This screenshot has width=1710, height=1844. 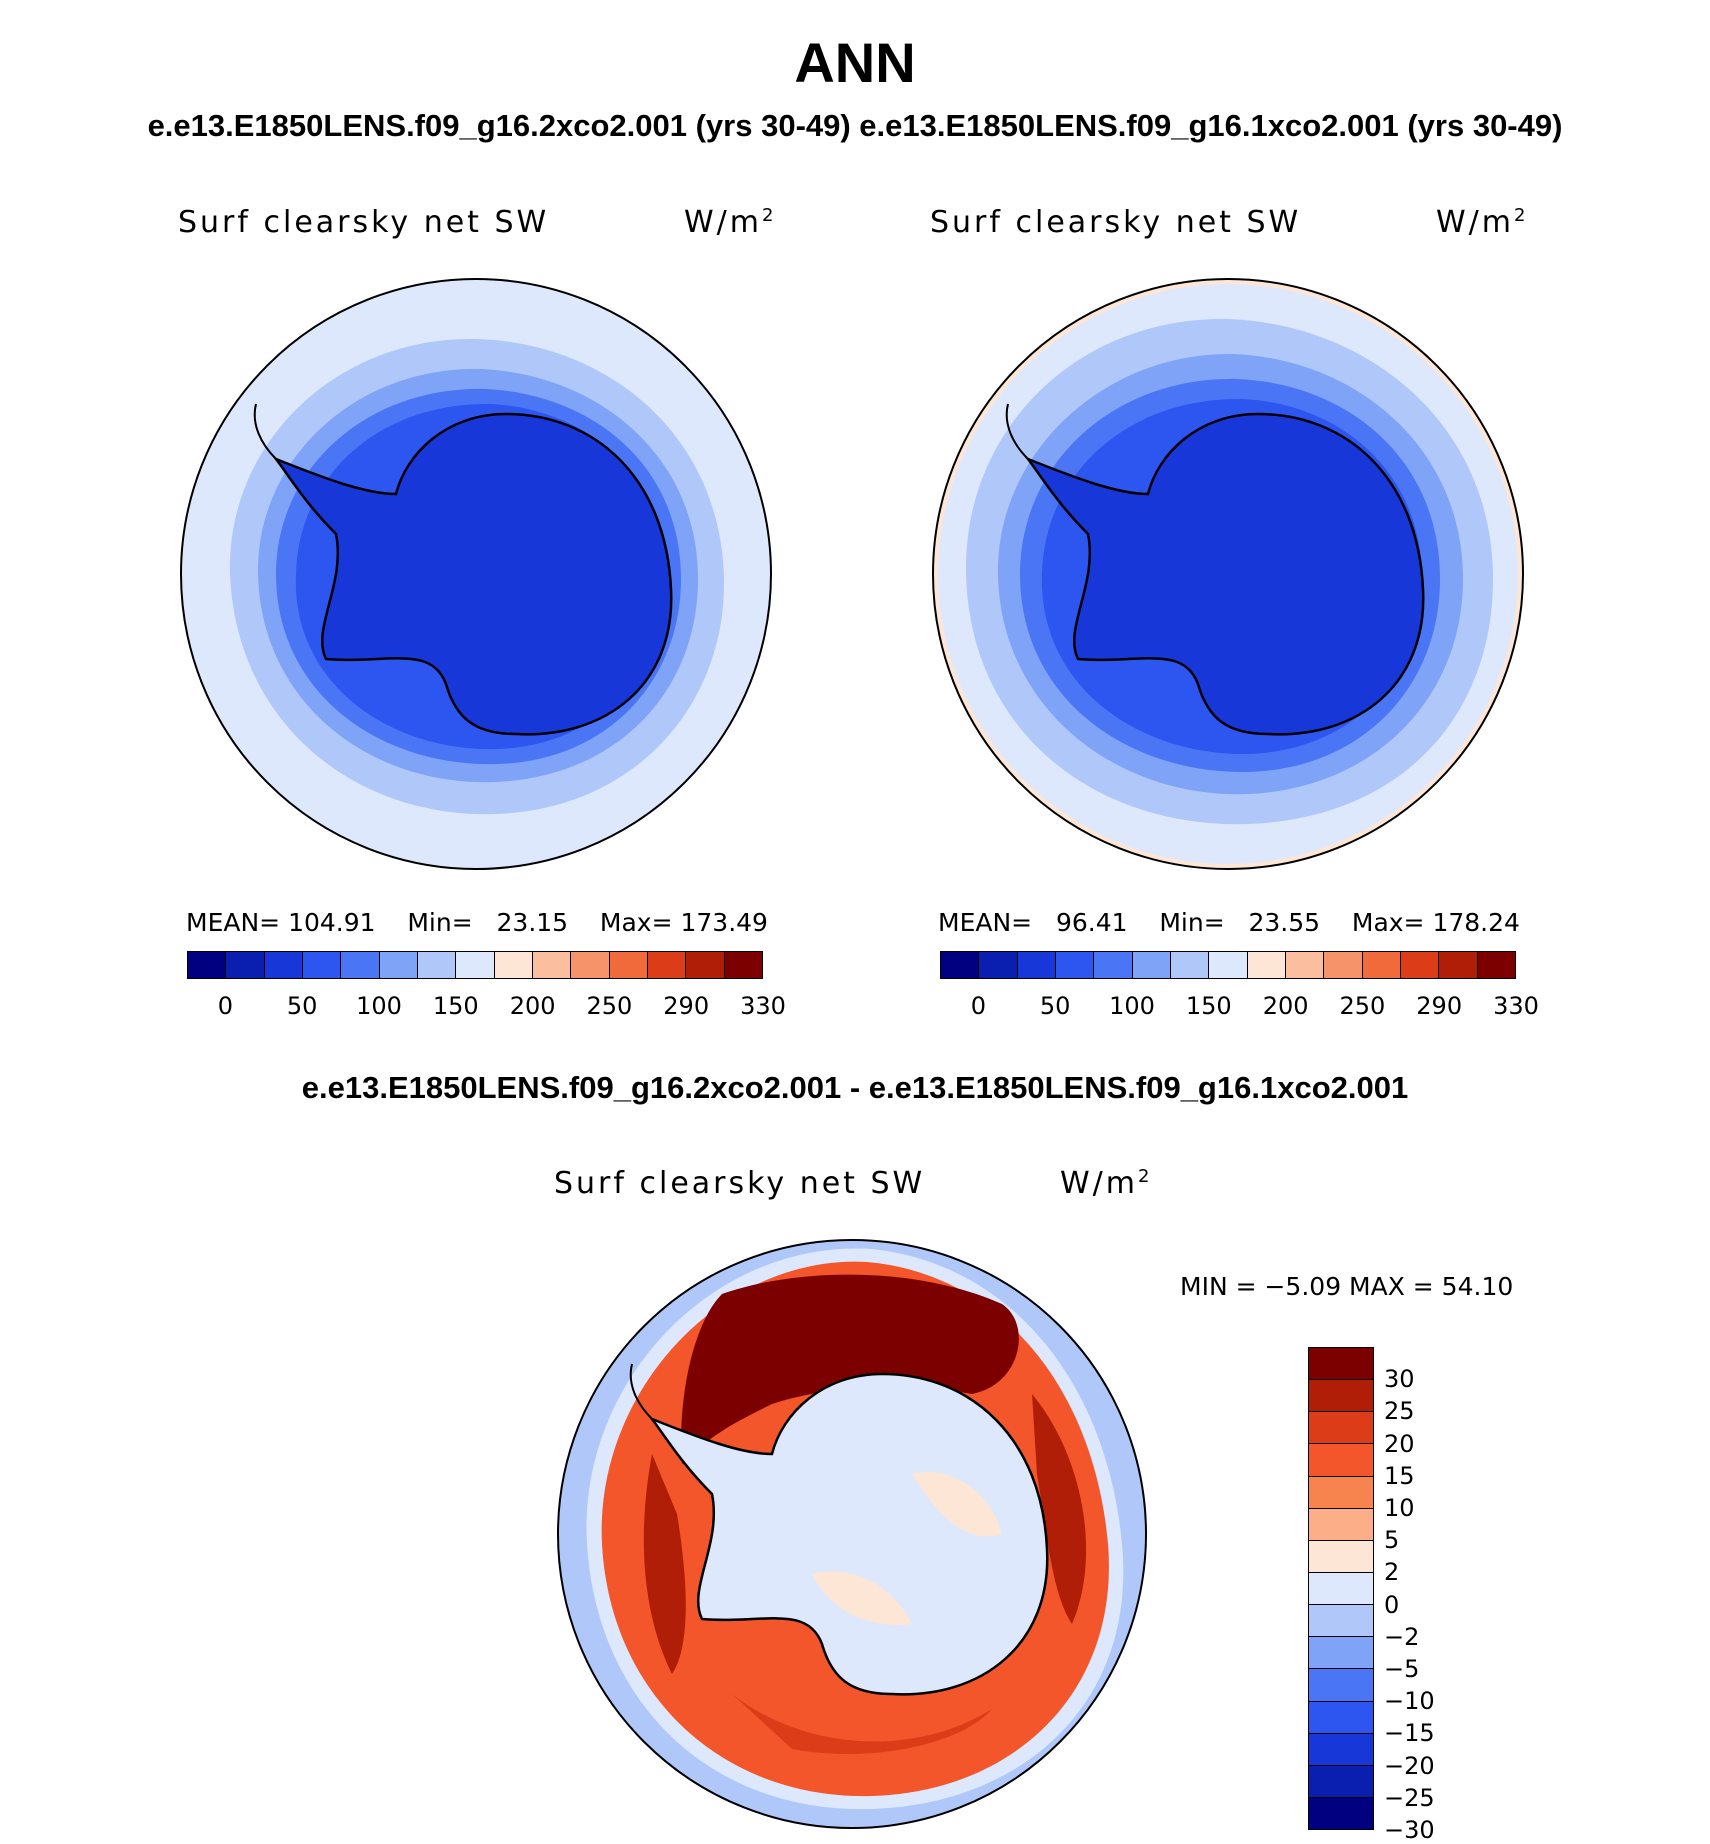 I want to click on diff-colorbar-label: −25, so click(x=1409, y=1797).